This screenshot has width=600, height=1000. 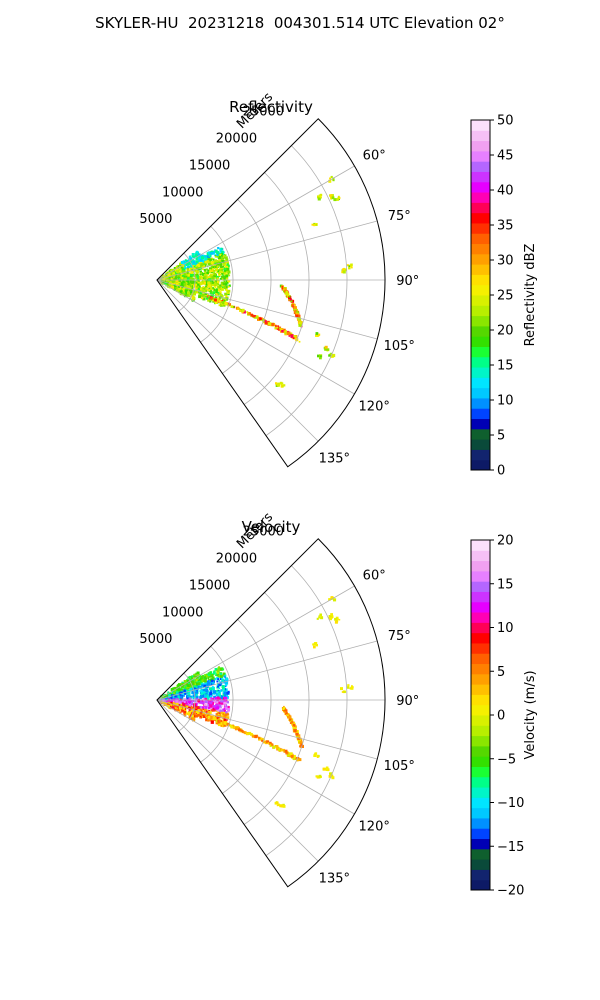 What do you see at coordinates (271, 527) in the screenshot?
I see `panel-title: Velocity` at bounding box center [271, 527].